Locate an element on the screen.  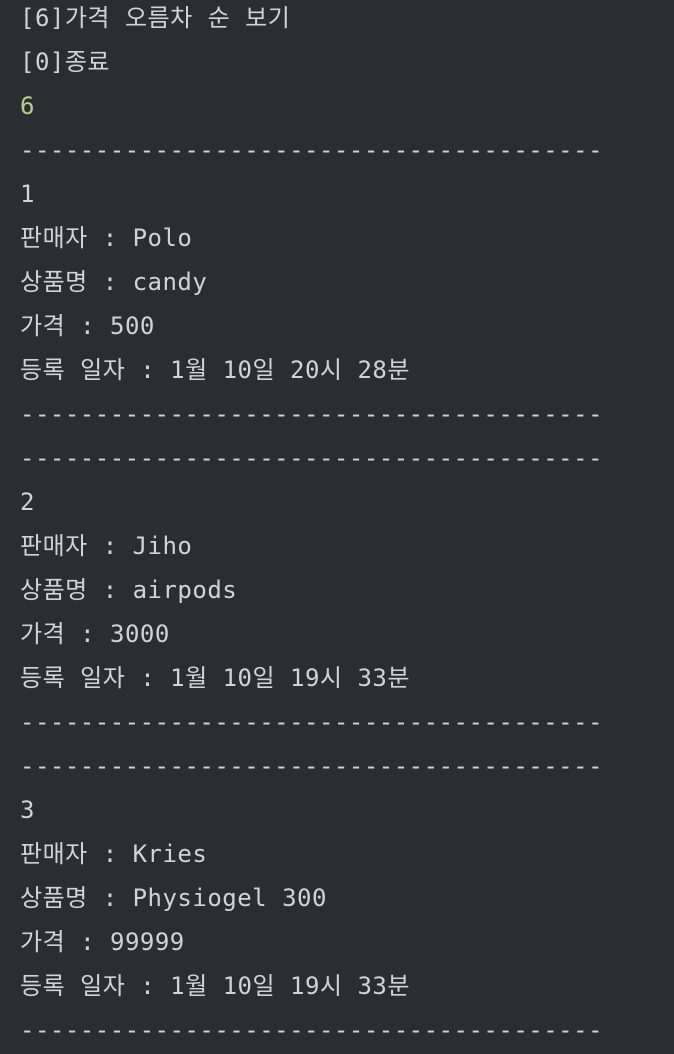
item-index: 3 is located at coordinates (27, 810).